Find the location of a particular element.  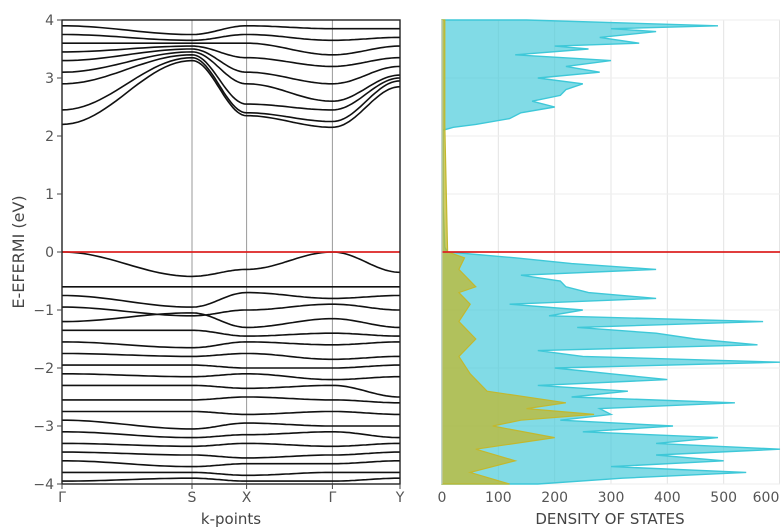

band-y-tick-label: 4 is located at coordinates (49, 21).